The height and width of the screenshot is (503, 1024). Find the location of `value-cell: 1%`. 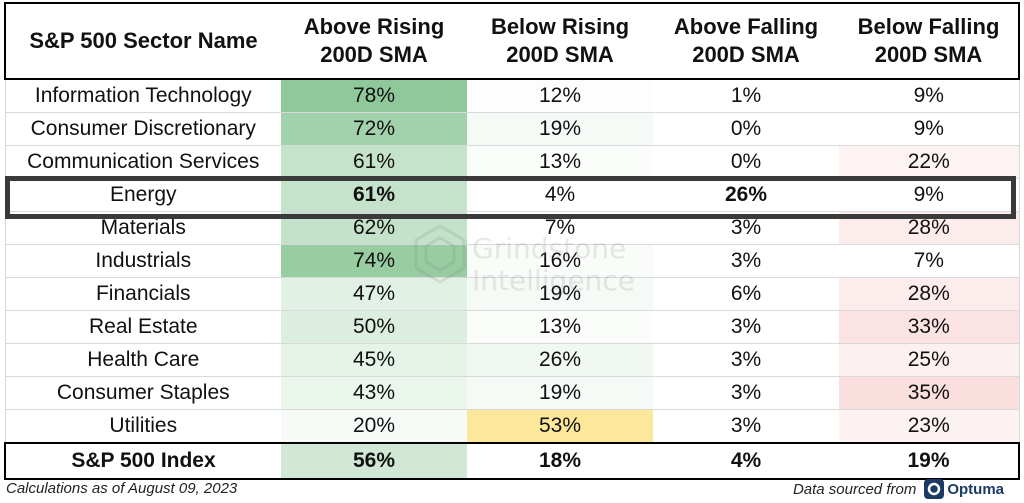

value-cell: 1% is located at coordinates (746, 96).